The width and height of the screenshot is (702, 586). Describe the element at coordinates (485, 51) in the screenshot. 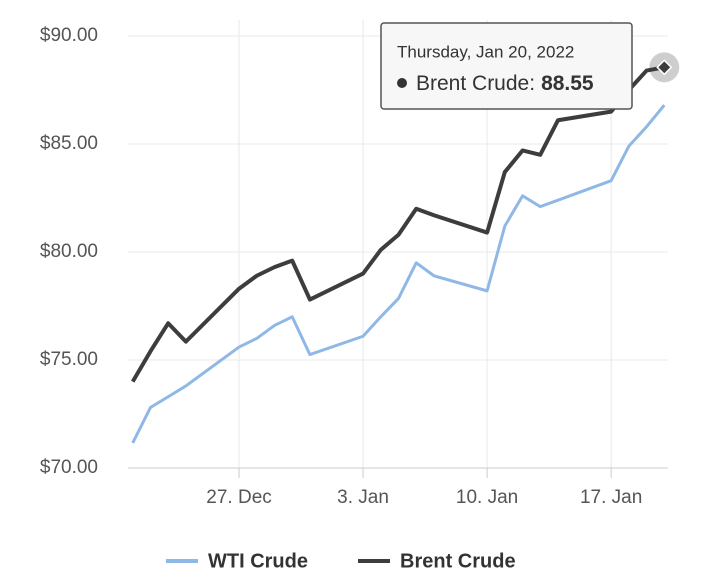

I see `tooltip-title: Thursday, Jan 20, 2022` at that location.